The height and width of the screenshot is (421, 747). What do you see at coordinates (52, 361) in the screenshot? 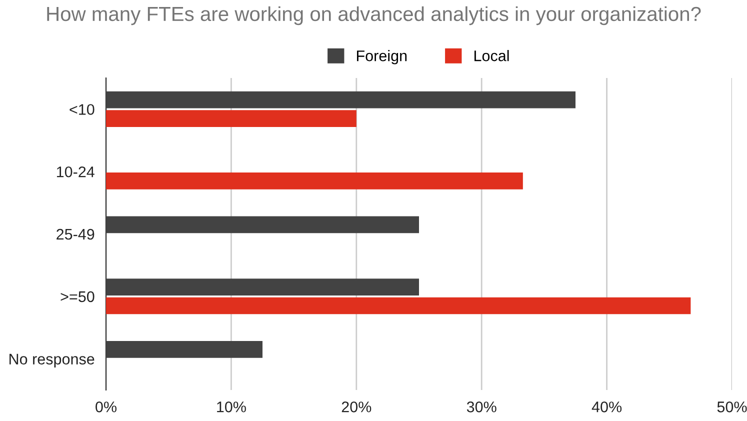
I see `y-tick-label: No response` at bounding box center [52, 361].